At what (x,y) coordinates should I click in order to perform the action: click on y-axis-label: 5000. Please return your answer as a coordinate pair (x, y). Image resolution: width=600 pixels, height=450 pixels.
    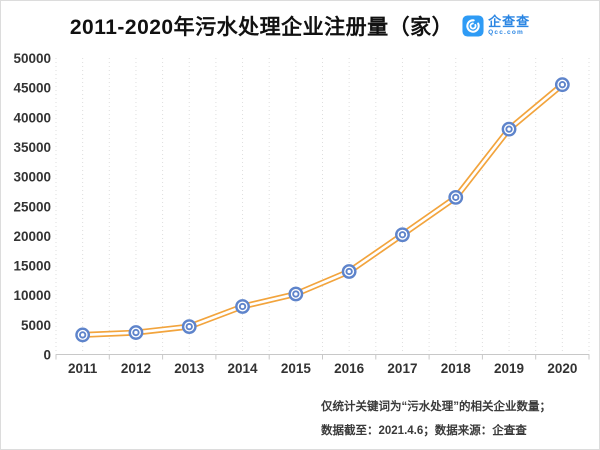
    Looking at the image, I should click on (36, 325).